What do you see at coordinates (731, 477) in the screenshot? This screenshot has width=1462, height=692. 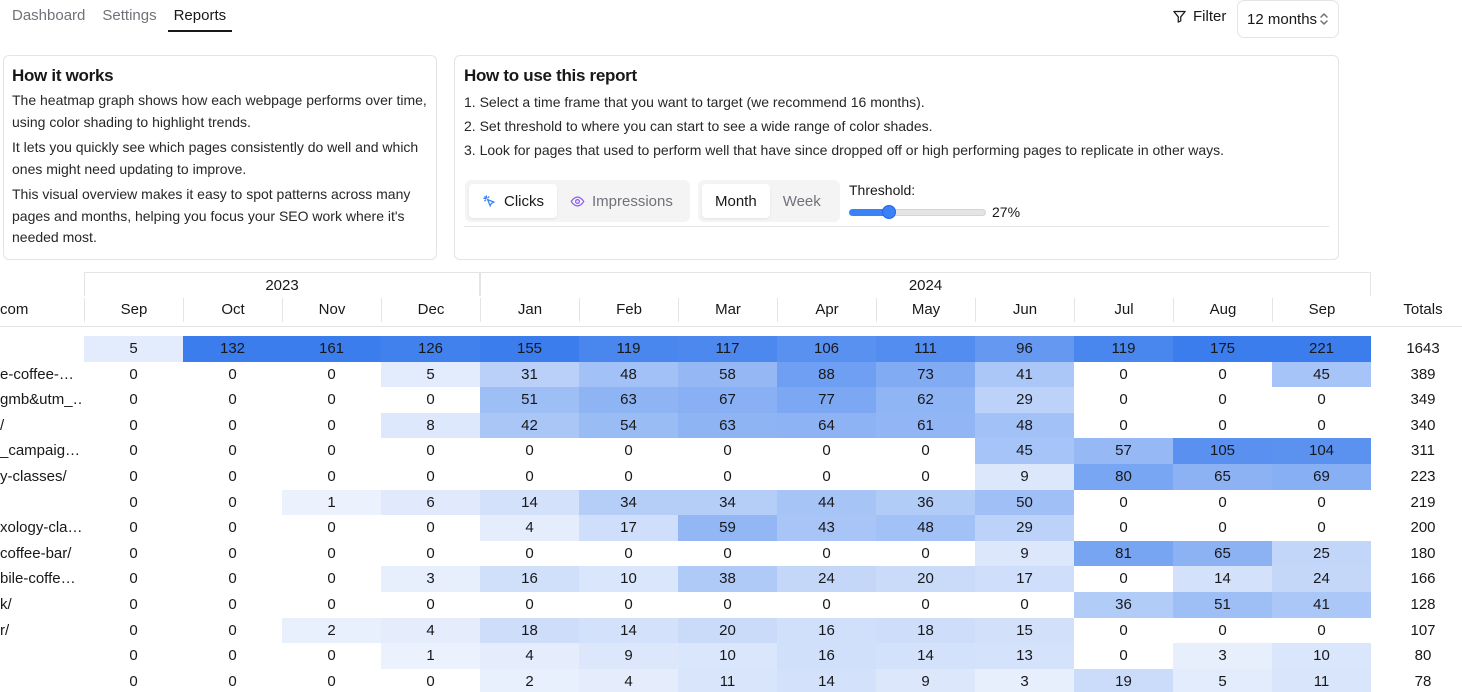 I see `table-row: y-classes/0 0 0 0 0 0 0 0 0 9 80 65 69 223` at bounding box center [731, 477].